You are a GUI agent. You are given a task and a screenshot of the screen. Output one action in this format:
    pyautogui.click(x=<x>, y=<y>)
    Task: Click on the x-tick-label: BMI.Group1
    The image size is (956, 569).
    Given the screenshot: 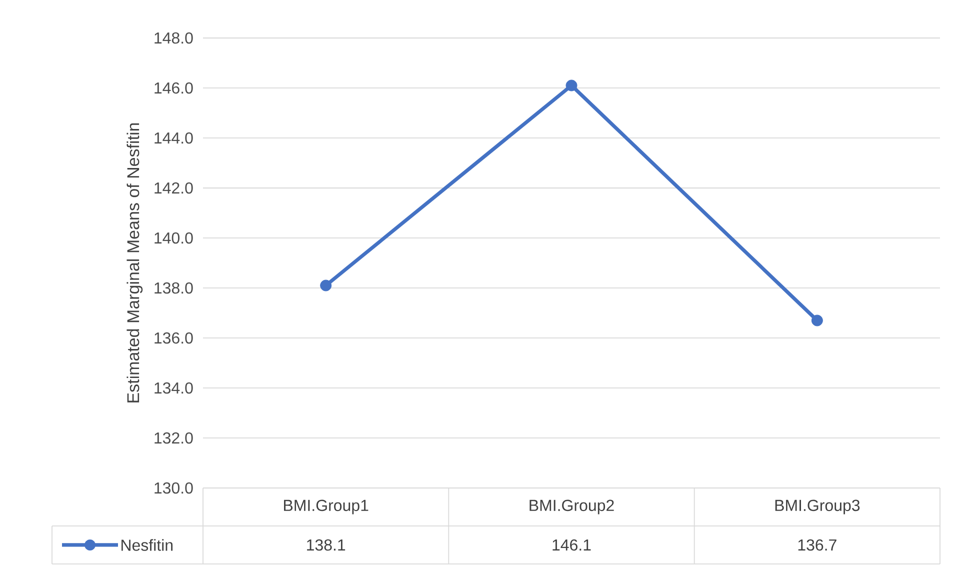 What is the action you would take?
    pyautogui.click(x=326, y=507)
    